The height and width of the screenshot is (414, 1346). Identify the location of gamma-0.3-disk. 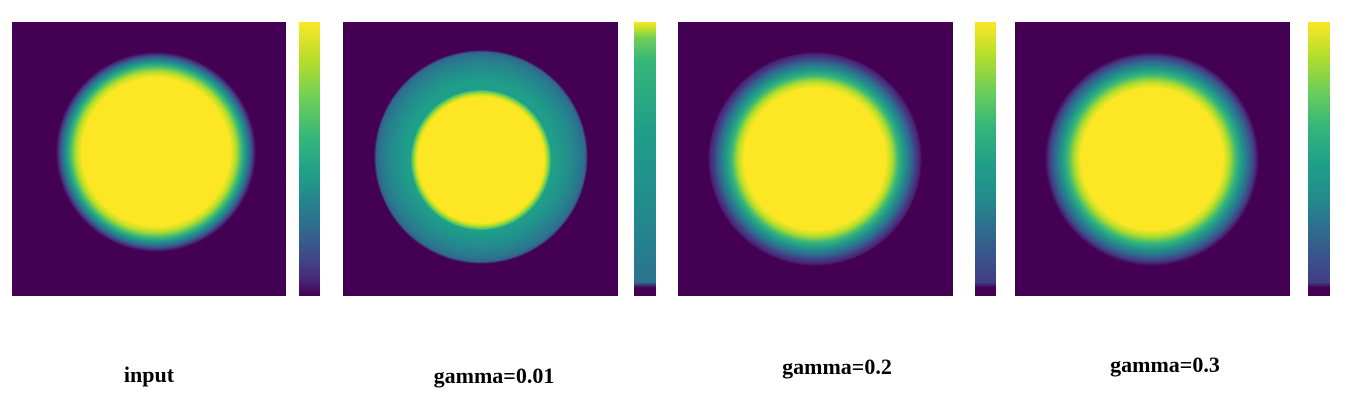
(1152, 159).